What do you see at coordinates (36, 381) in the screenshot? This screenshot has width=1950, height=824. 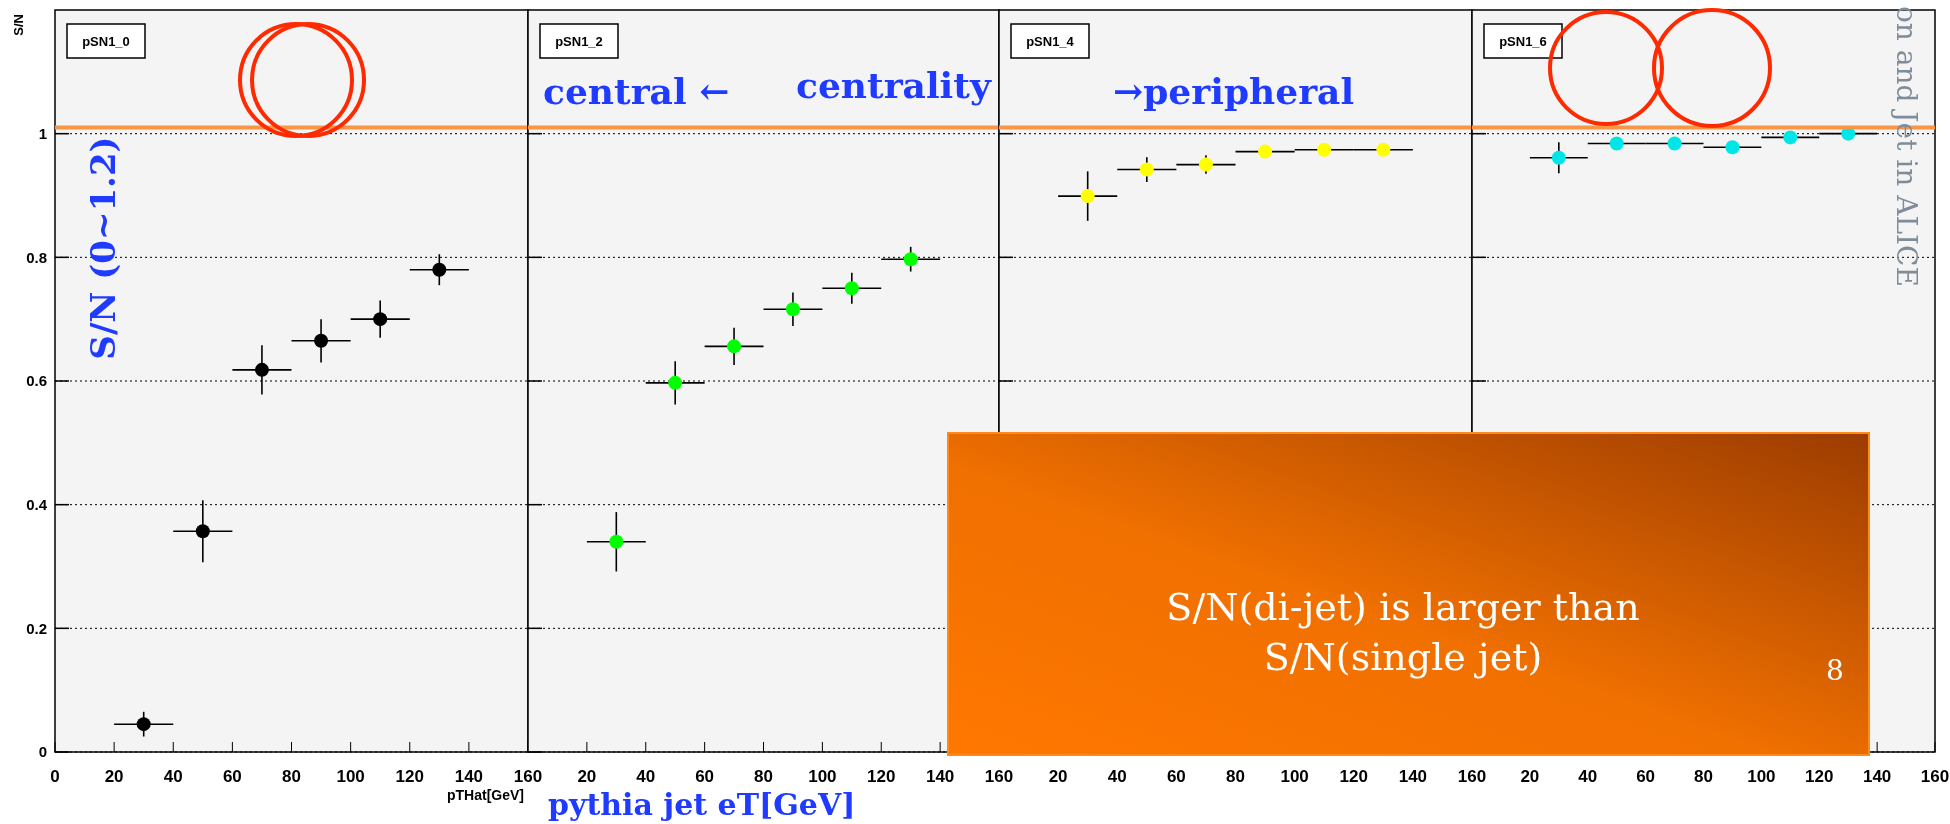 I see `y-tick-label: 0.6` at bounding box center [36, 381].